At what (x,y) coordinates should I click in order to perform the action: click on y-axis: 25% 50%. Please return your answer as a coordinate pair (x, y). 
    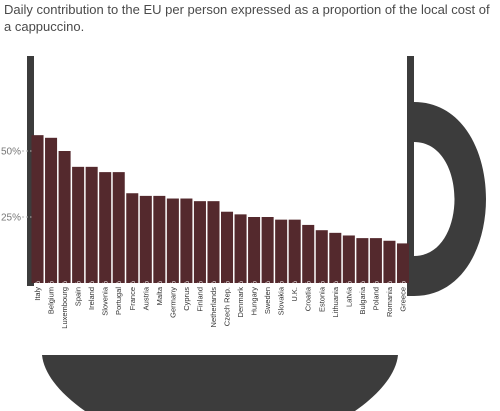
    Looking at the image, I should click on (11, 185).